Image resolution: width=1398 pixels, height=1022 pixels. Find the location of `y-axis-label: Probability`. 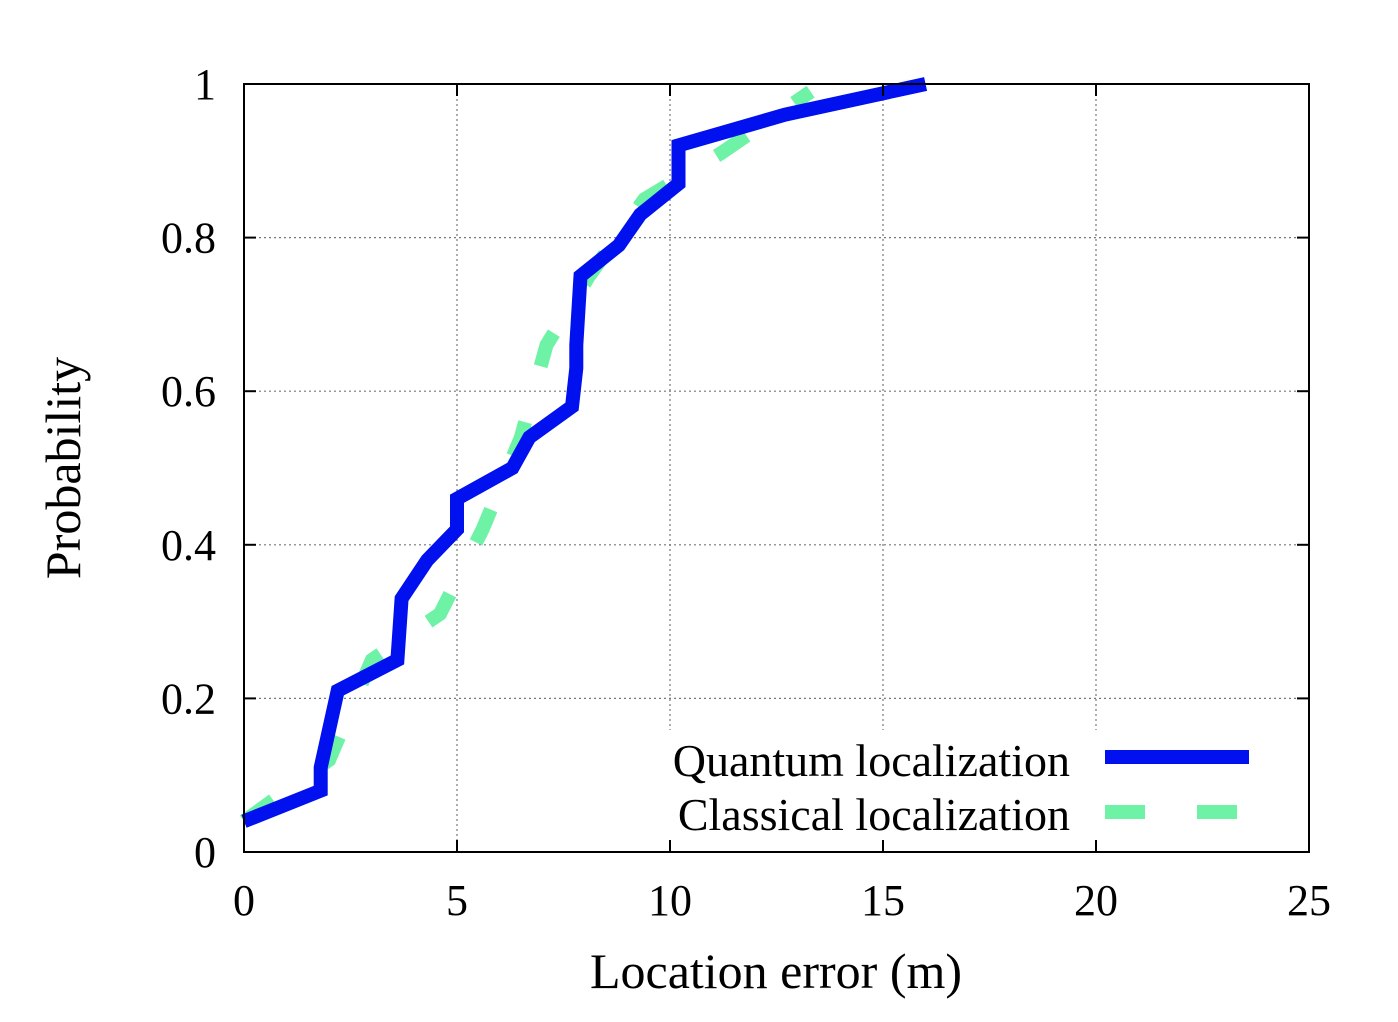

y-axis-label: Probability is located at coordinates (63, 468).